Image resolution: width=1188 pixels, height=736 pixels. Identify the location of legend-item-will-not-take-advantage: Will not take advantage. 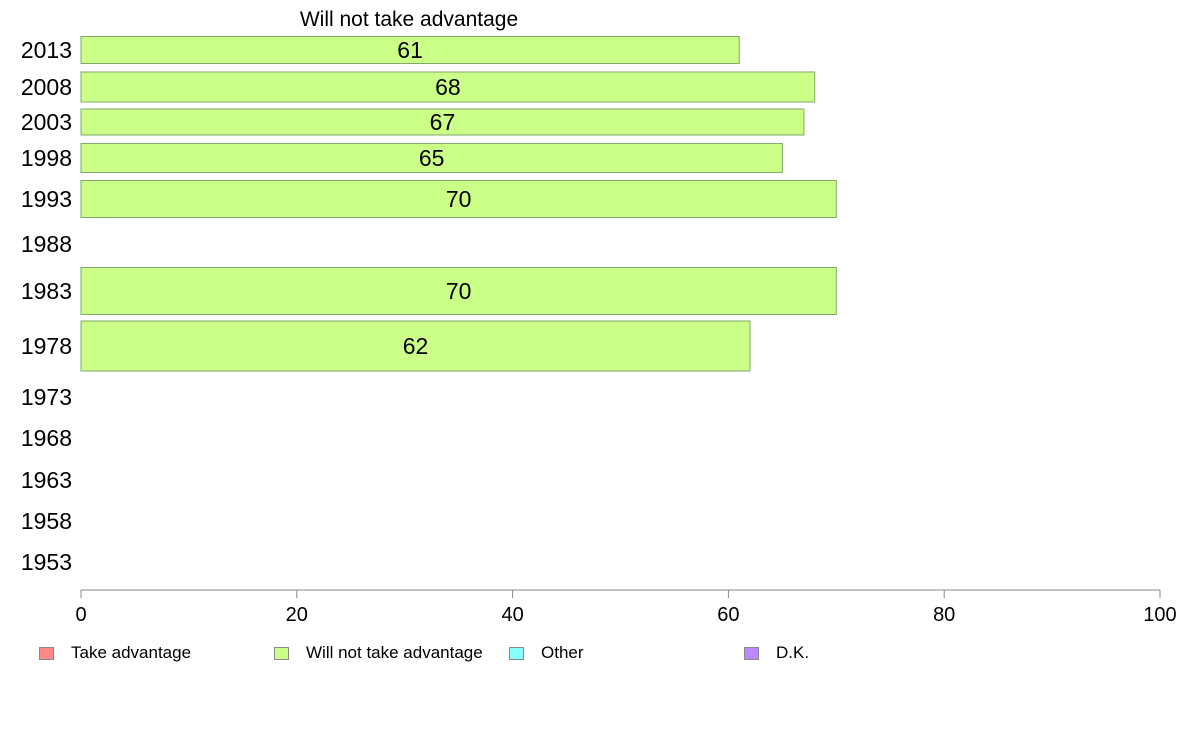
(378, 653).